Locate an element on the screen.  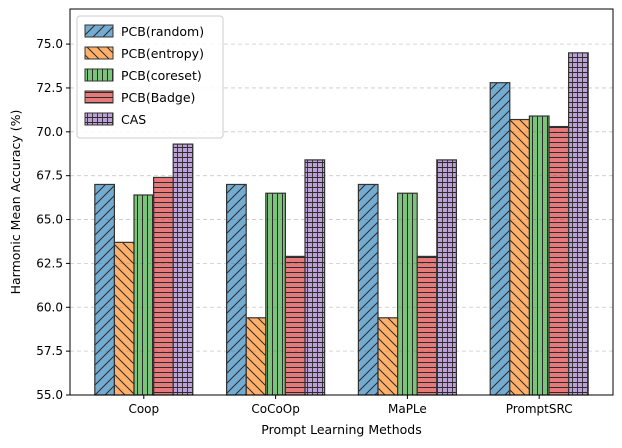
y-tick-label: 75.0 is located at coordinates (49, 44).